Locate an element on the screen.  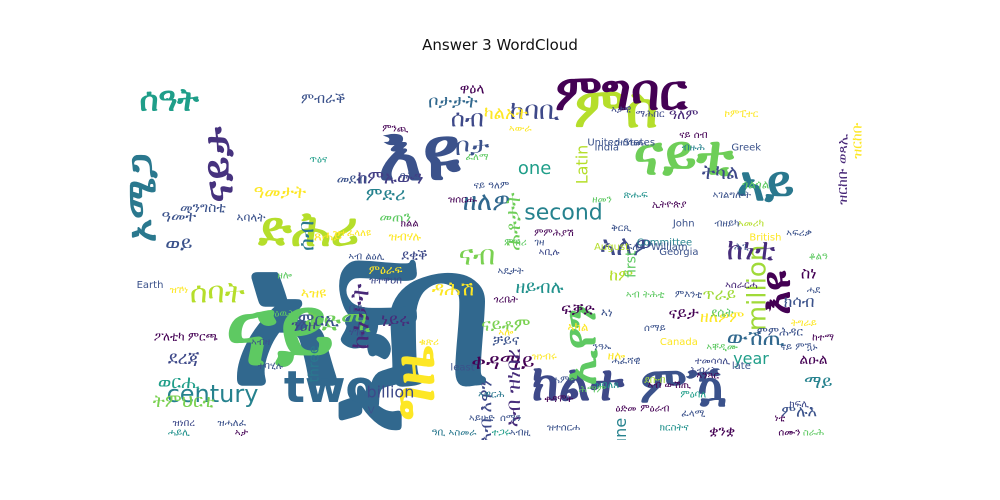
word-19: ኩነታት is located at coordinates (360, 316).